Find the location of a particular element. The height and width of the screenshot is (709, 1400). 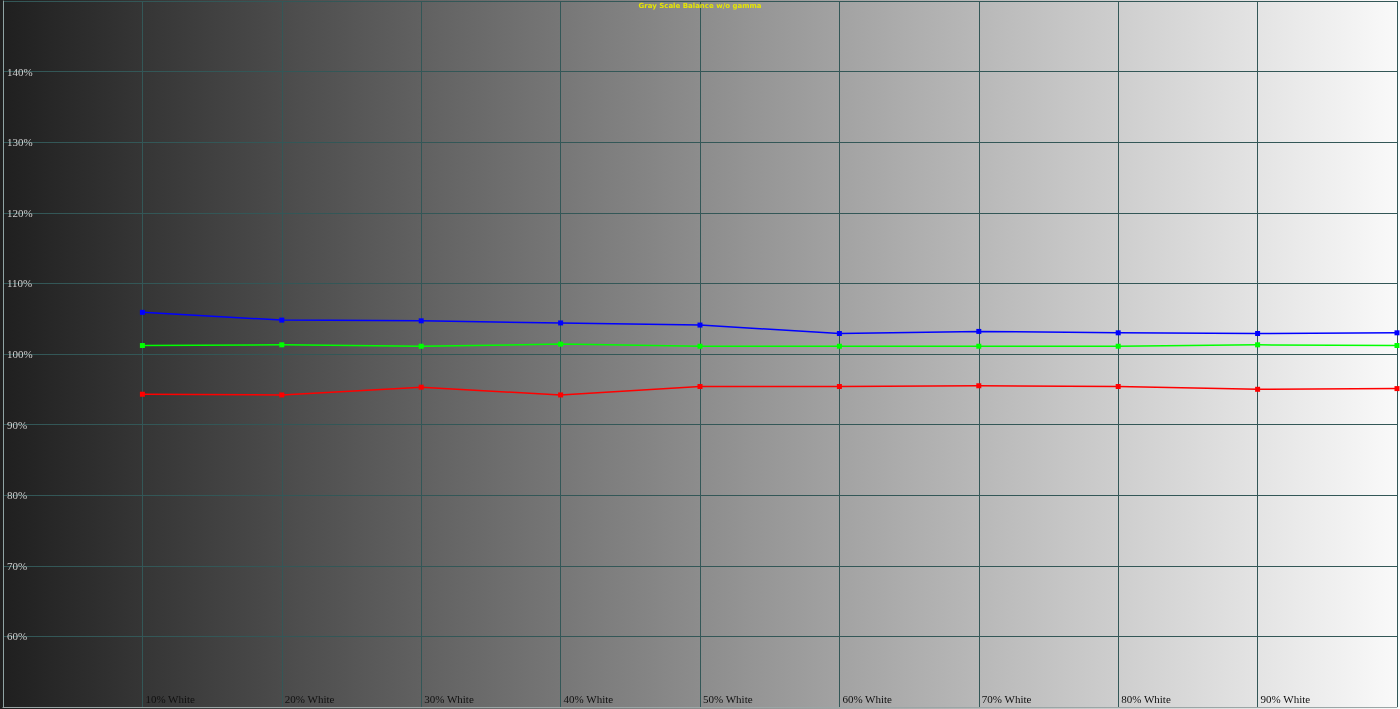

y-tick-label: 140% is located at coordinates (20, 71).